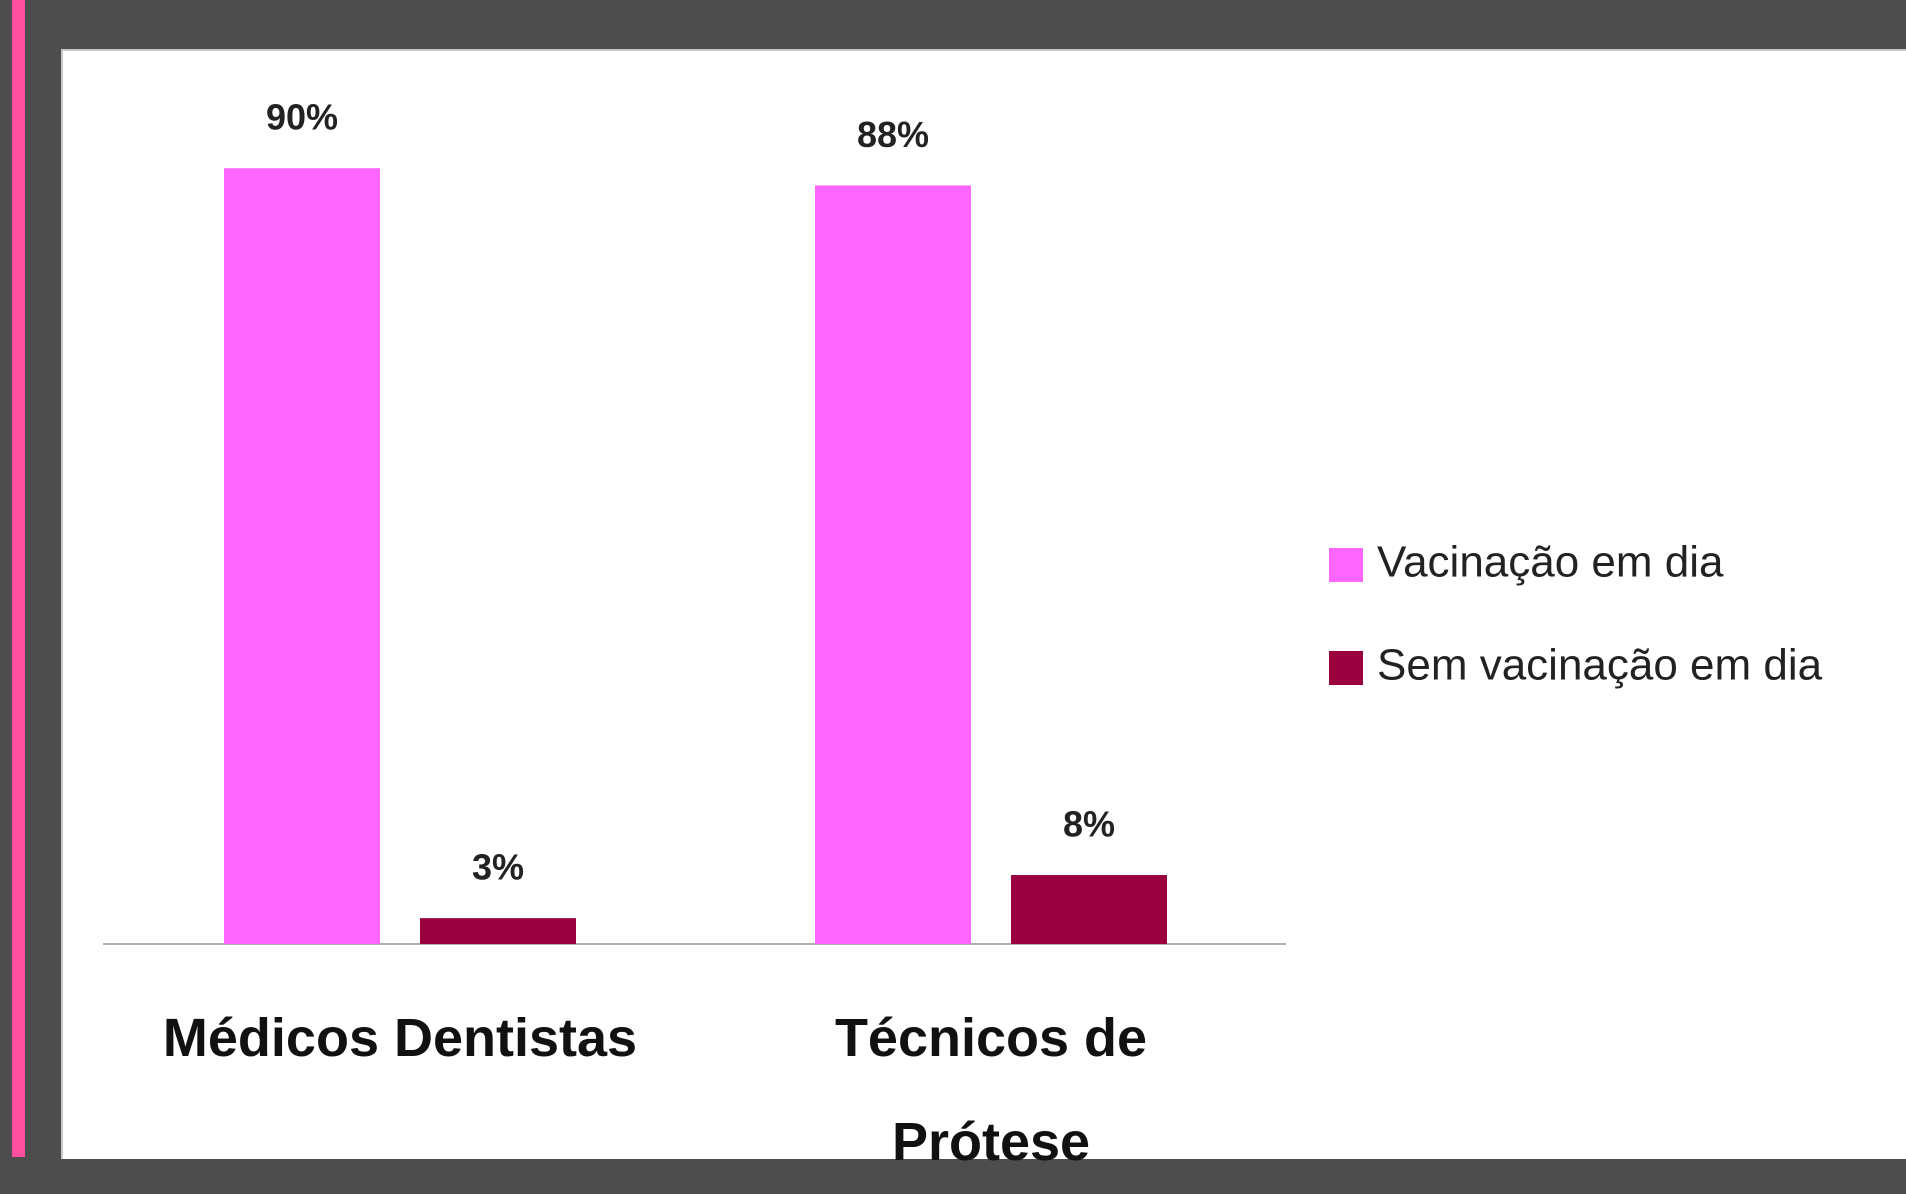  I want to click on data-label: 90%, so click(302, 117).